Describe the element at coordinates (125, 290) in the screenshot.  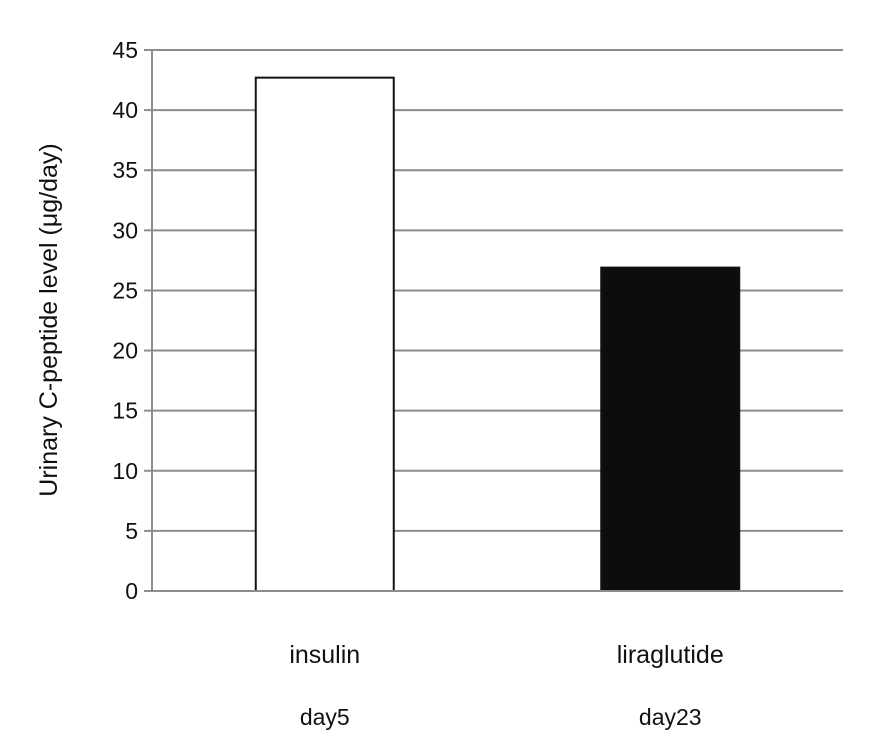
I see `y-tick-label: 25` at that location.